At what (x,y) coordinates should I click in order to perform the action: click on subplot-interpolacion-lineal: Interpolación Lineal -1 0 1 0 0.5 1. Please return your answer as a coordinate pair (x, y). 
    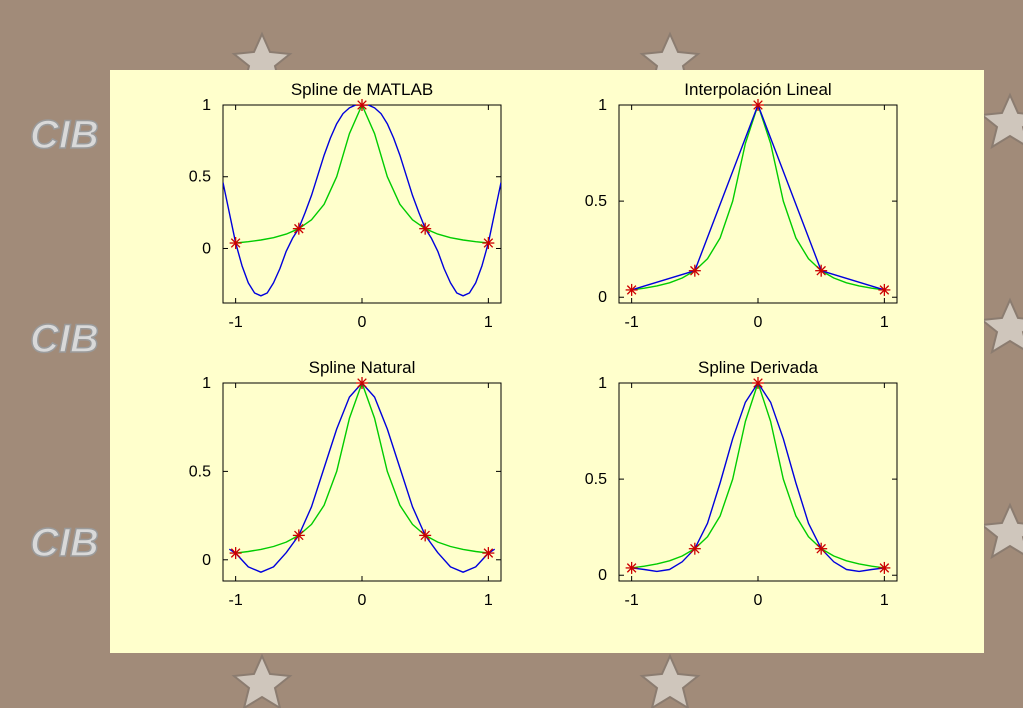
    Looking at the image, I should click on (741, 205).